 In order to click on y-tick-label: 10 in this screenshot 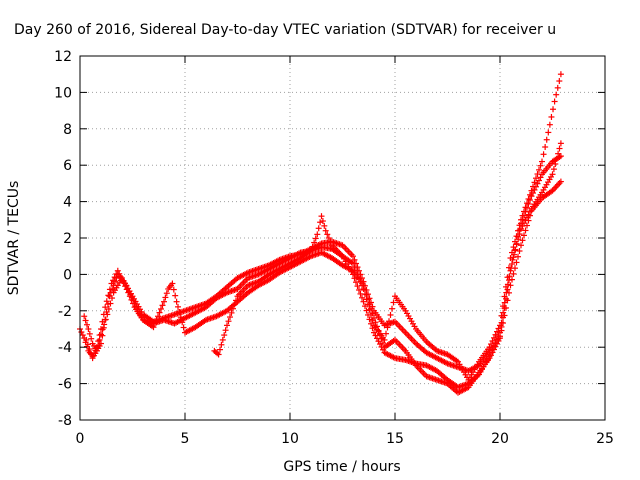, I will do `click(63, 93)`.